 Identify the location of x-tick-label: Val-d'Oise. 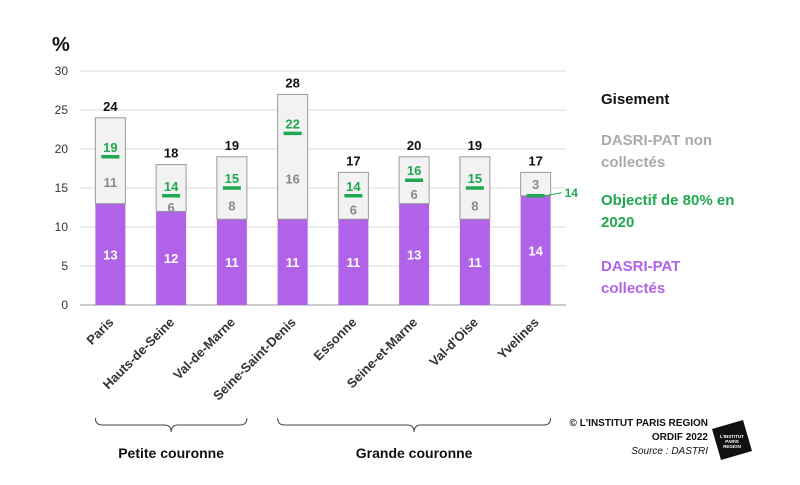
(453, 342).